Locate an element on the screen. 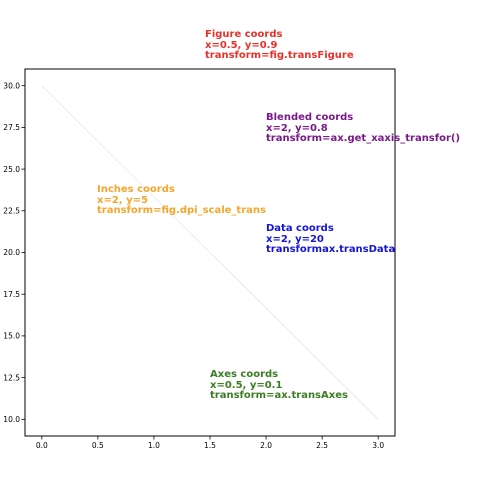 The image size is (480, 480). x-tick-label: 1.5 is located at coordinates (210, 445).